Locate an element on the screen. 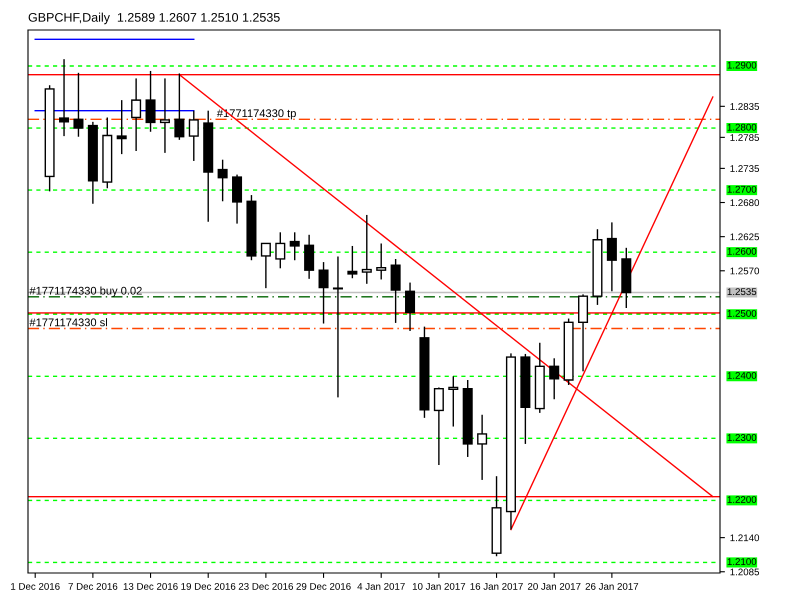 The image size is (800, 600). x-tick-label: 13 Dec 2016 is located at coordinates (151, 586).